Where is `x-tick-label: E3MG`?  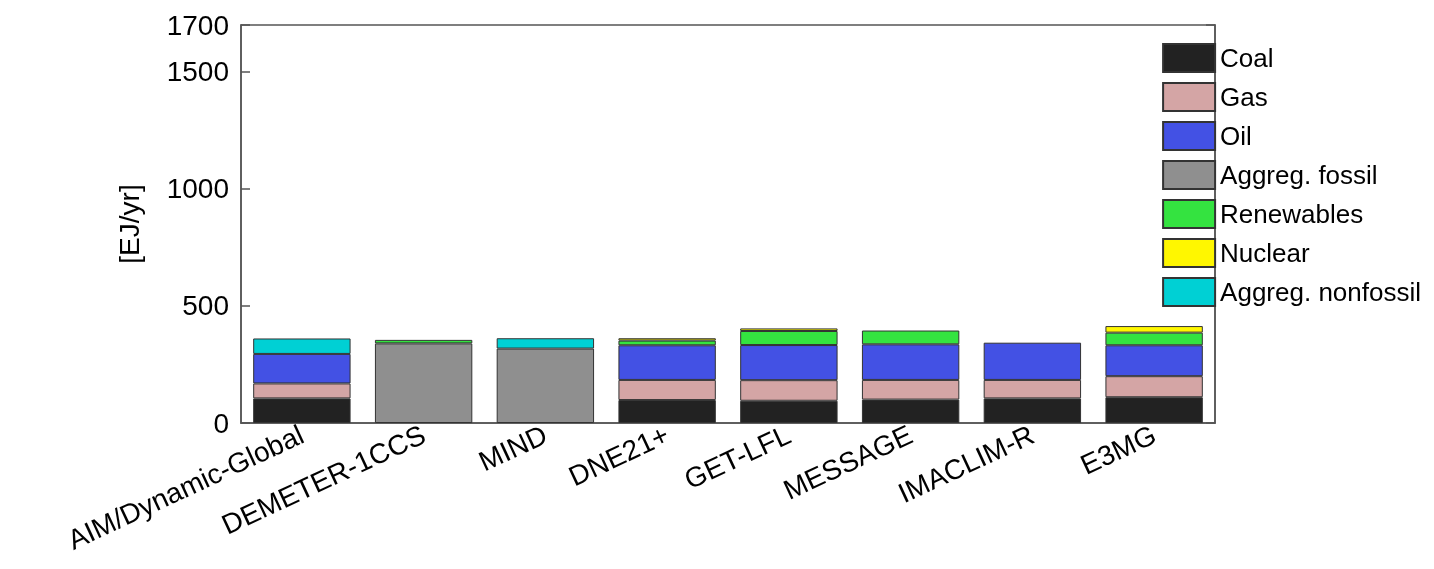
x-tick-label: E3MG is located at coordinates (1118, 449).